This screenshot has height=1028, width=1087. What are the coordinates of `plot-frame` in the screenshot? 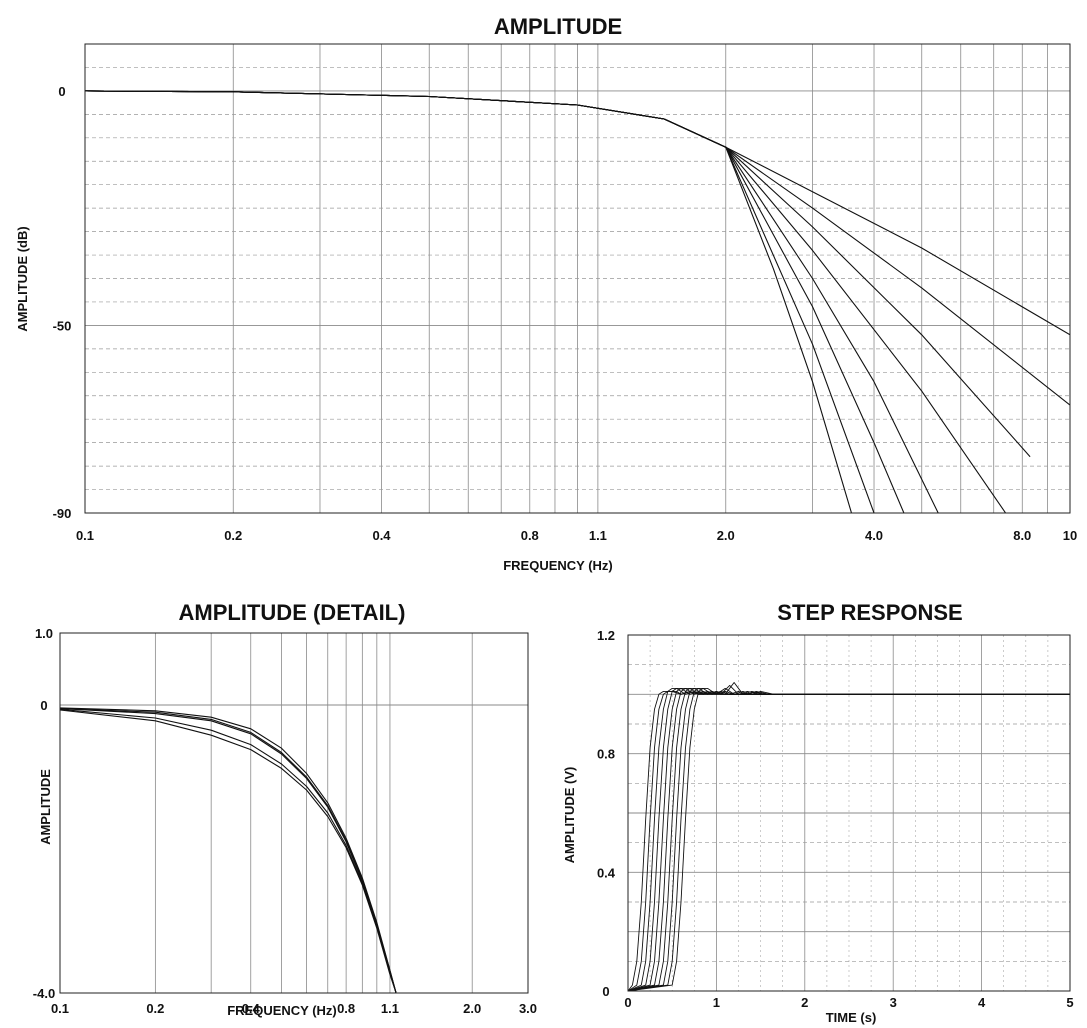 It's located at (849, 813).